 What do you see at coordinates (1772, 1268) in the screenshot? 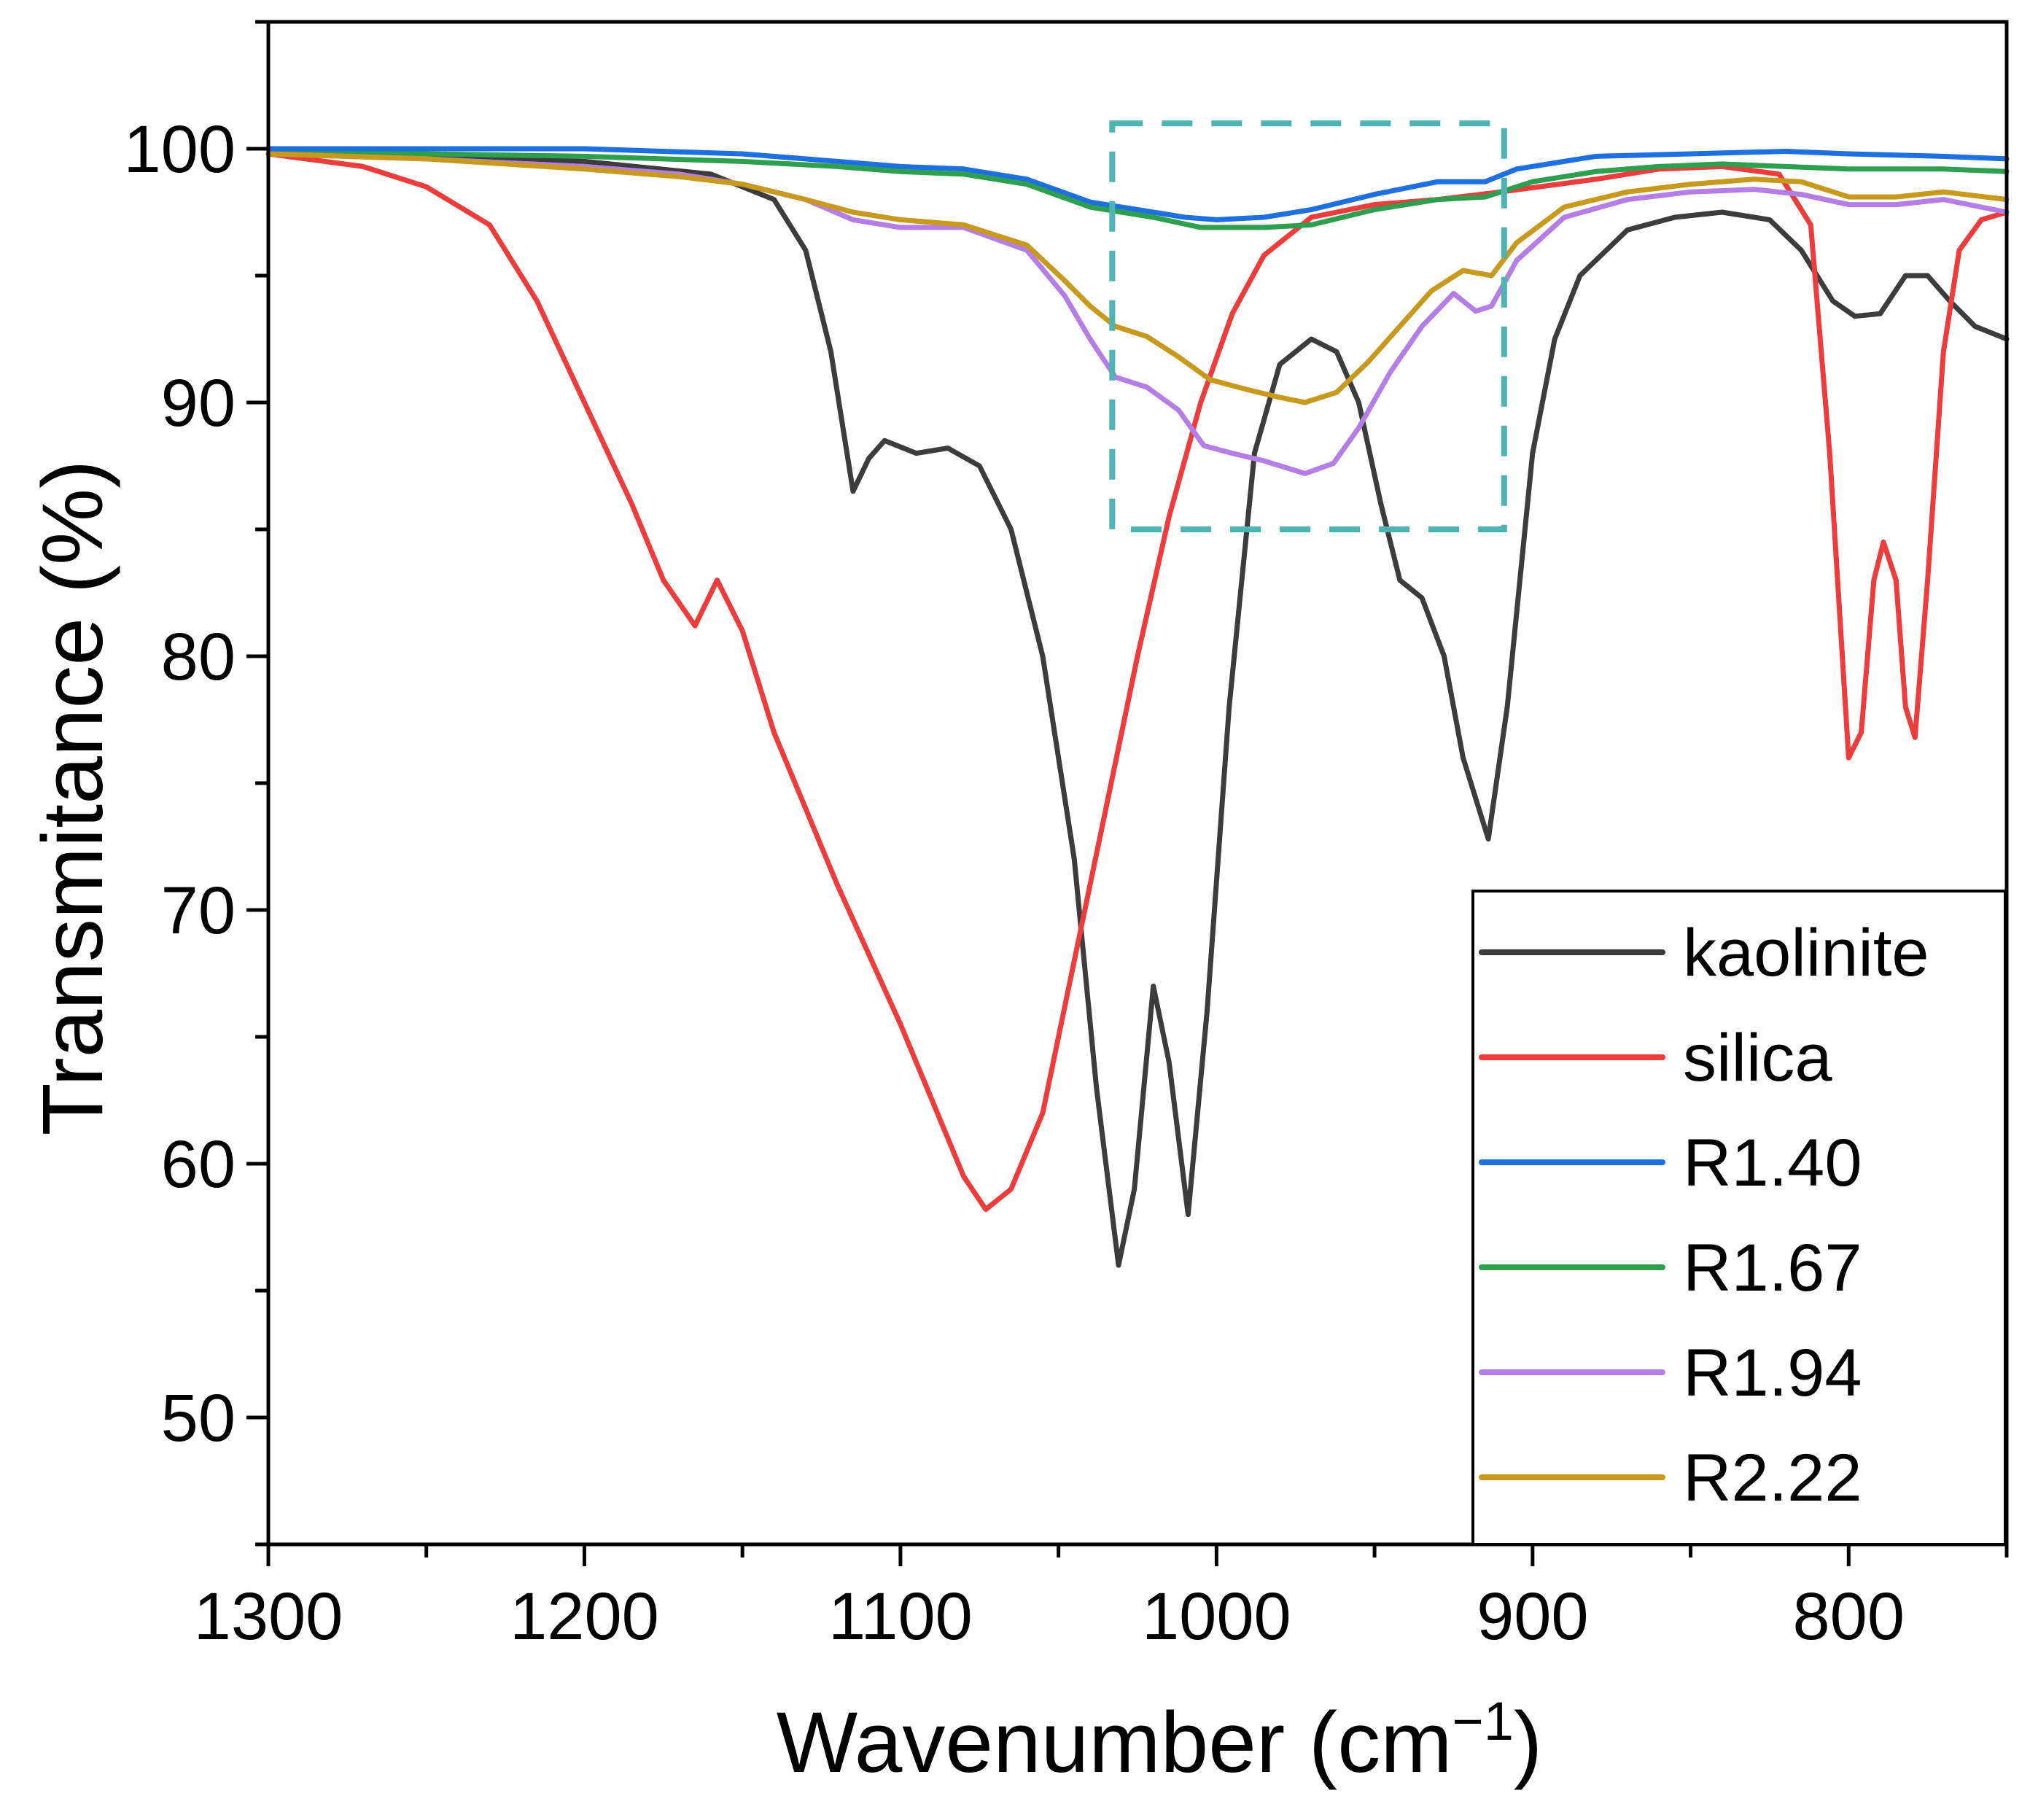
I see `legend-label-r1-67: R1.67` at bounding box center [1772, 1268].